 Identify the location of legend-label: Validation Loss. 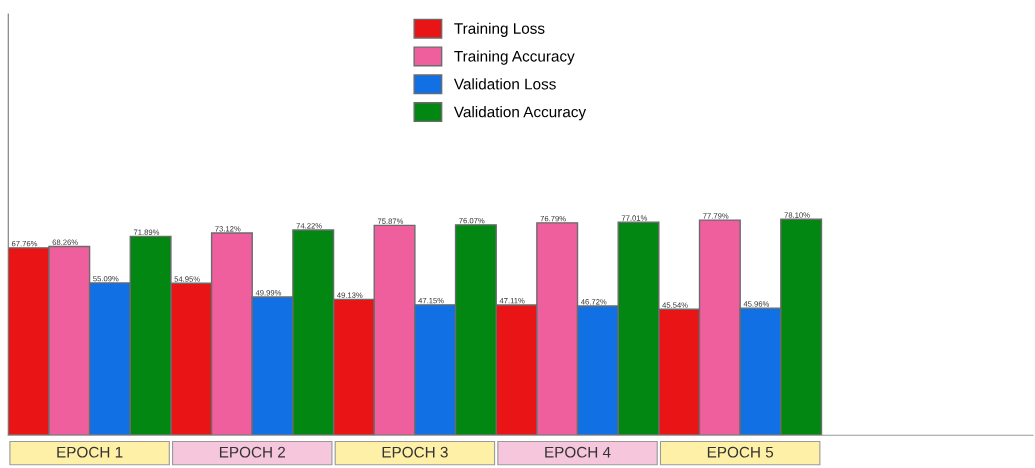
(504, 84).